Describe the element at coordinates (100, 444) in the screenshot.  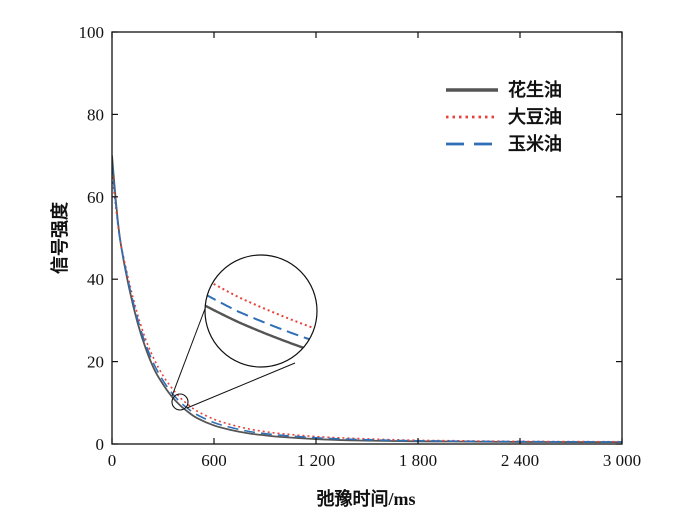
I see `y-tick-label: 0` at that location.